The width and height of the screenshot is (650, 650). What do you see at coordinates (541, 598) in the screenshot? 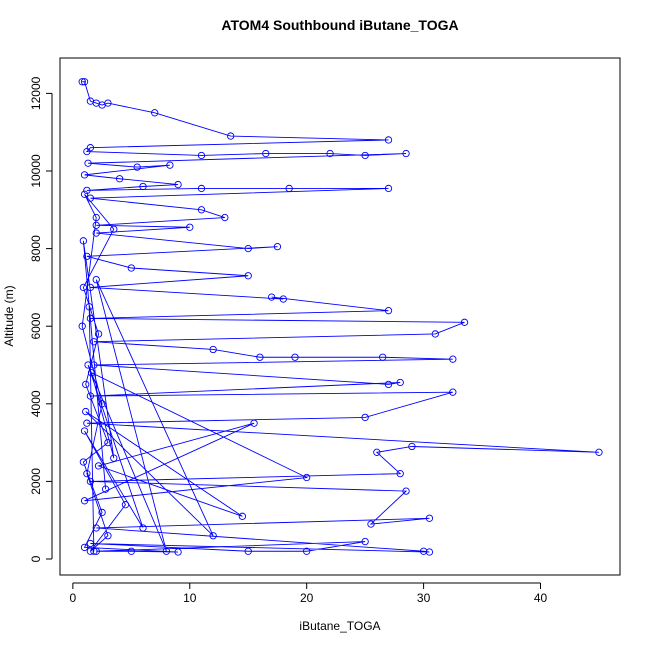
I see `x-tick-label: 40` at bounding box center [541, 598].